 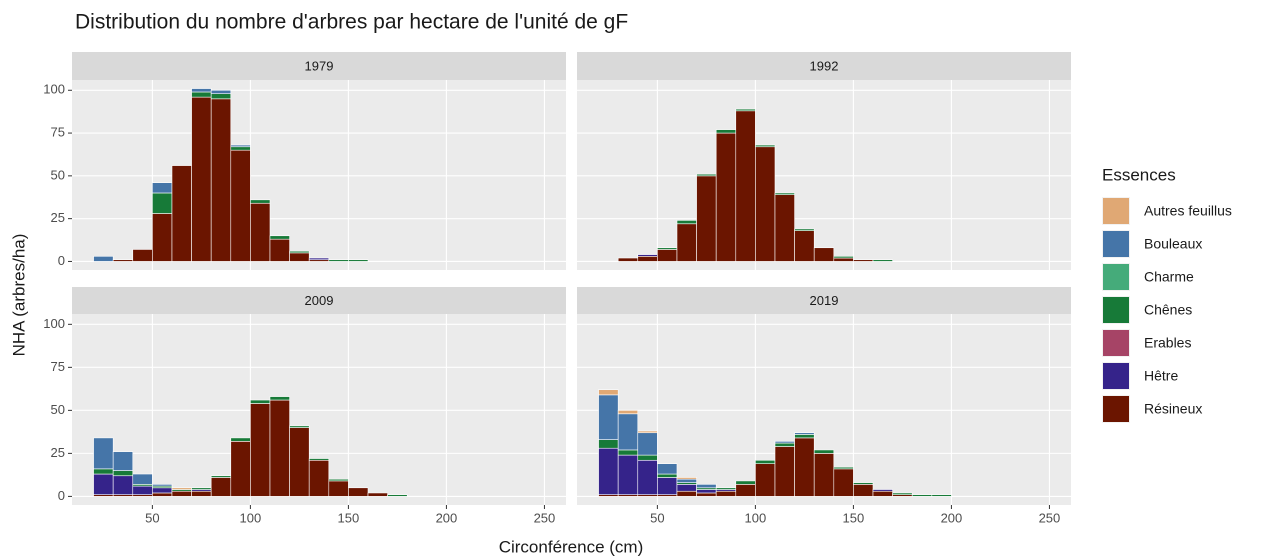 I want to click on y-tick-label: 25, so click(x=58, y=452).